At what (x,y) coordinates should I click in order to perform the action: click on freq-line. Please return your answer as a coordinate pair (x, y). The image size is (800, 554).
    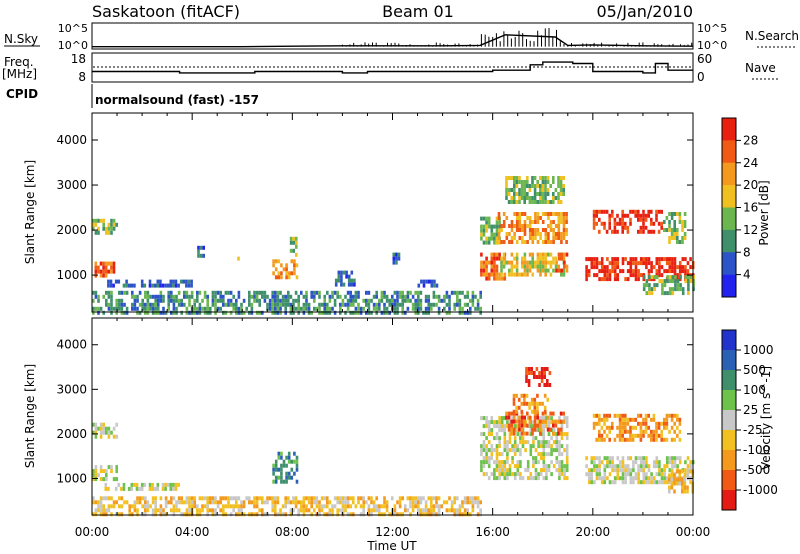
    Looking at the image, I should click on (392, 67).